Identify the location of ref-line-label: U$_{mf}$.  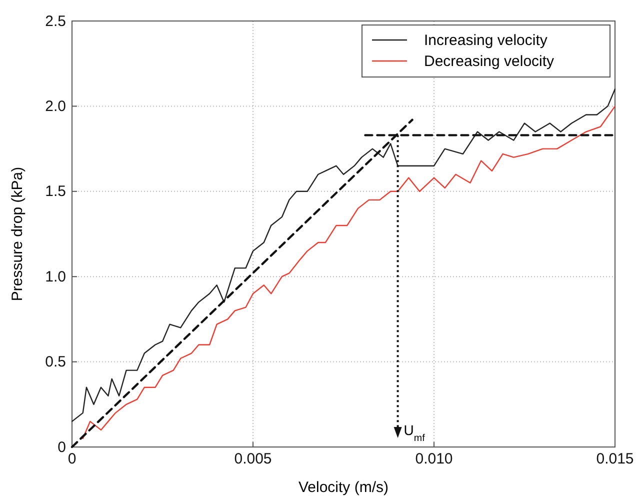
(415, 433).